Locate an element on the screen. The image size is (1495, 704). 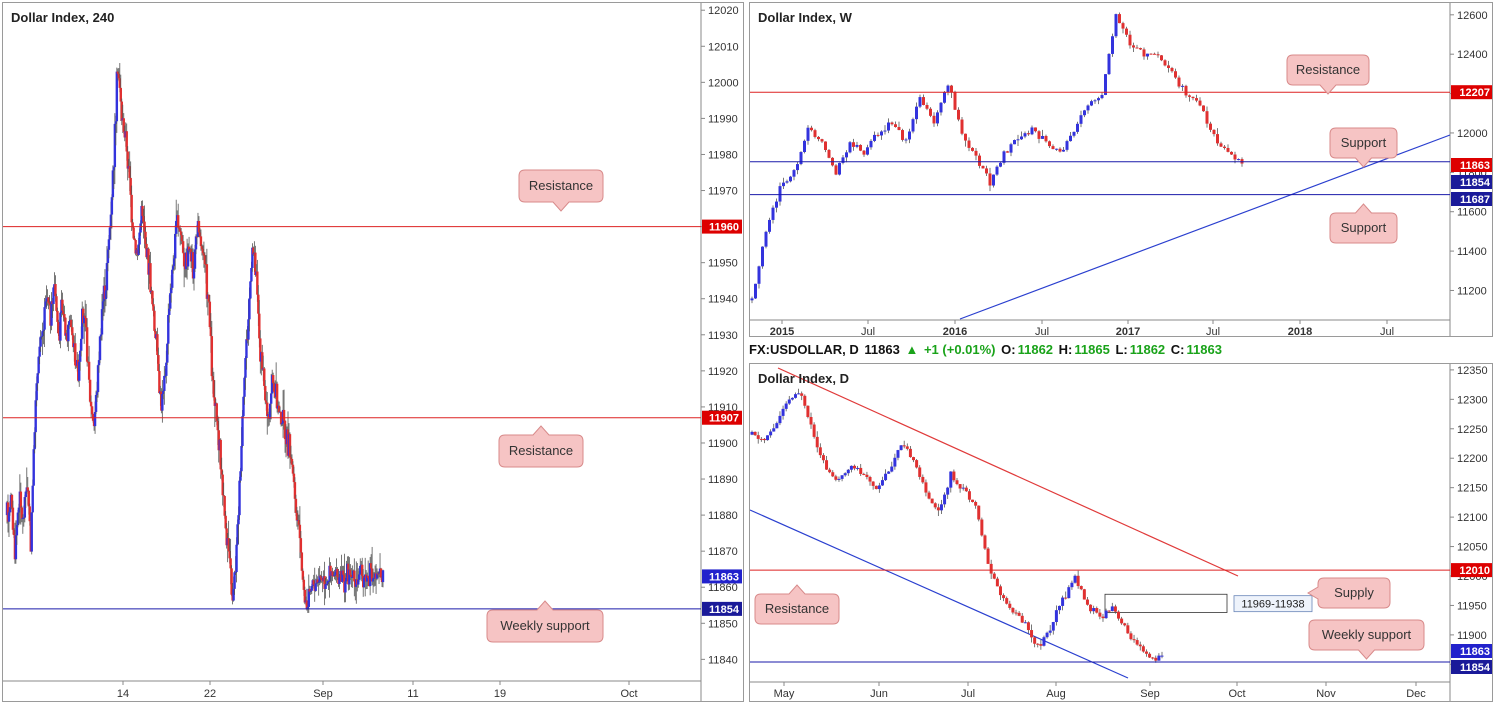
y-tick-label: 12100 is located at coordinates (1472, 518).